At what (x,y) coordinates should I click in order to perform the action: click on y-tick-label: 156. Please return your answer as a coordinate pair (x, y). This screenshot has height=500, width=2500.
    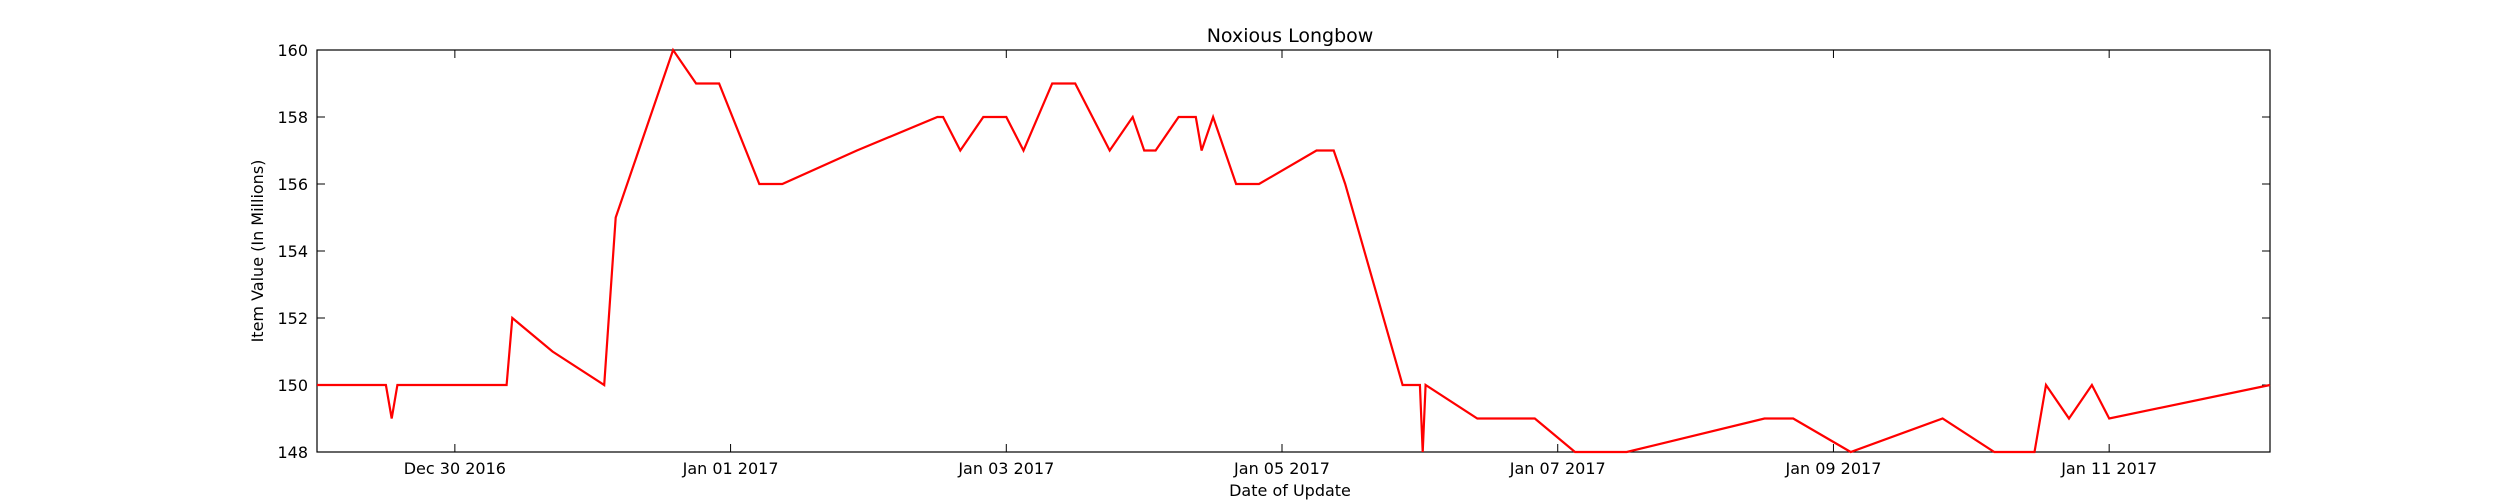
    Looking at the image, I should click on (292, 184).